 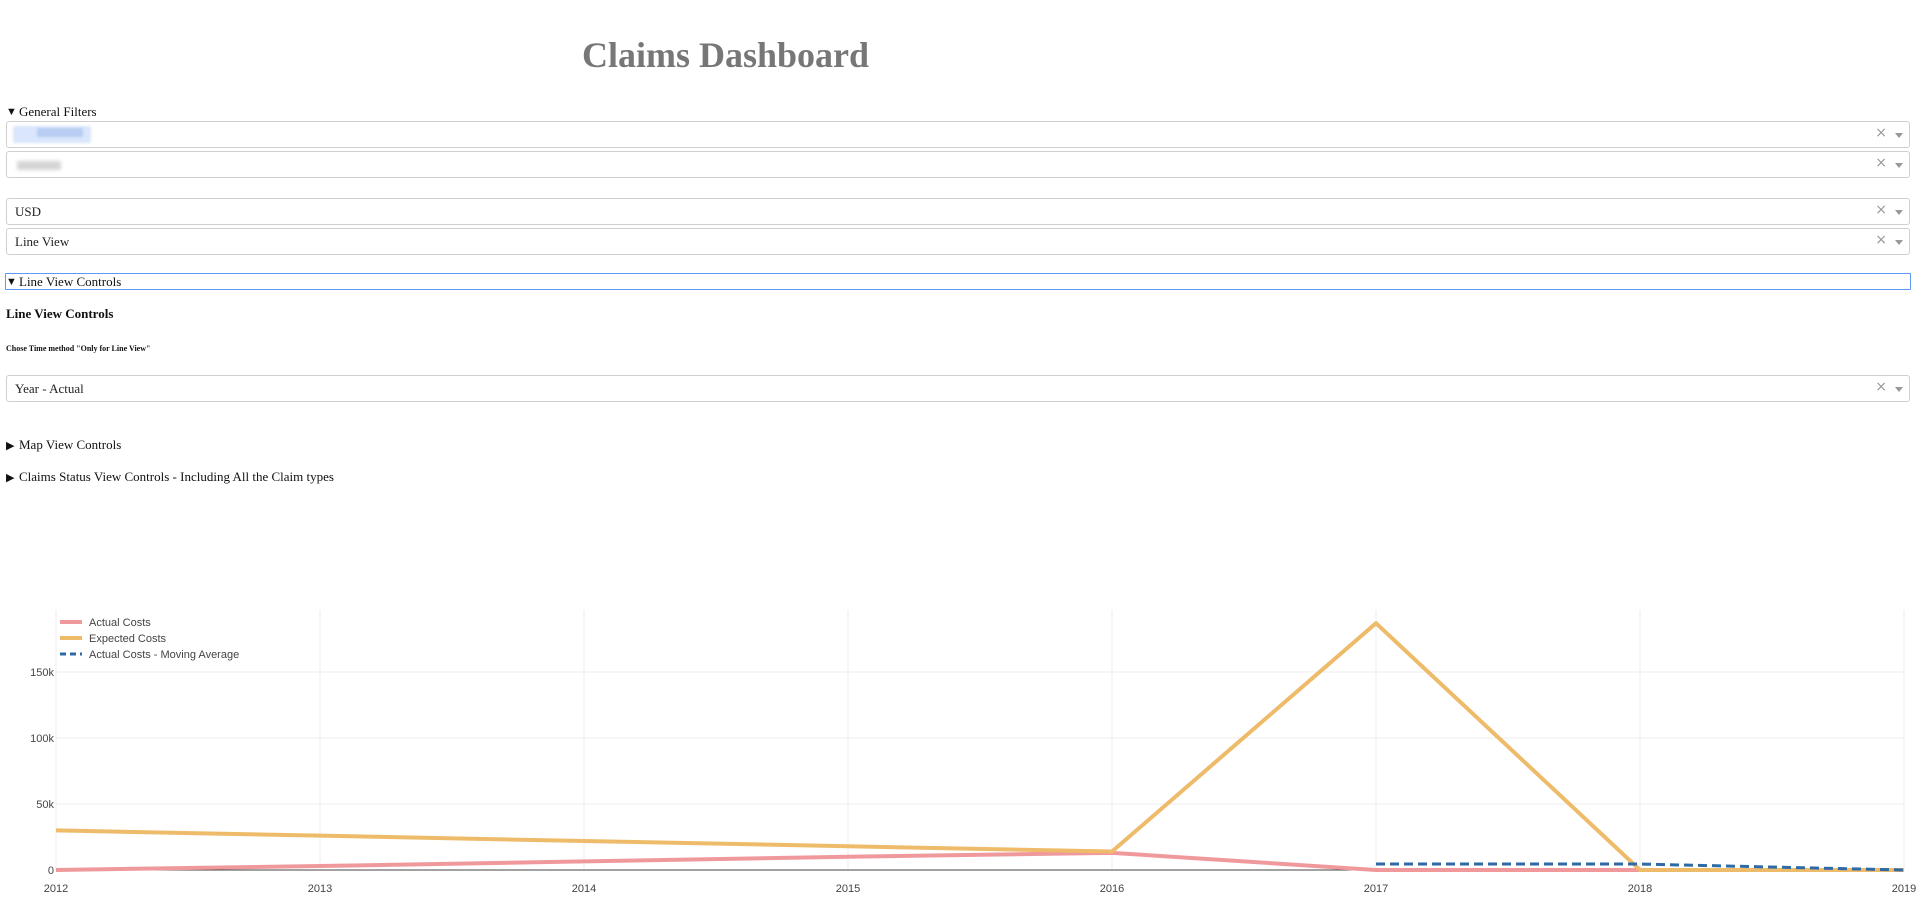 I want to click on time-method-label: Chose Time method "Only for Line View", so click(x=78, y=348).